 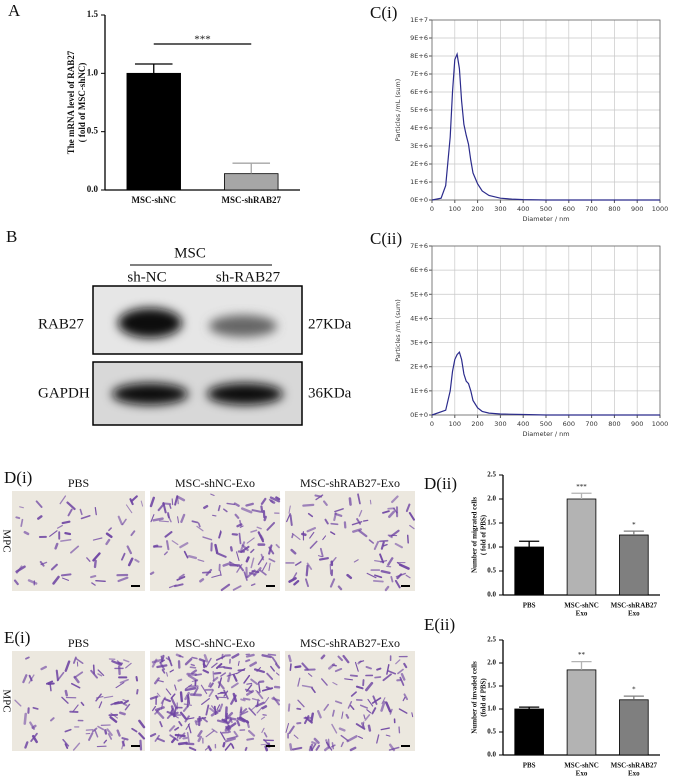 I want to click on x-tick-label: 200, so click(x=477, y=209).